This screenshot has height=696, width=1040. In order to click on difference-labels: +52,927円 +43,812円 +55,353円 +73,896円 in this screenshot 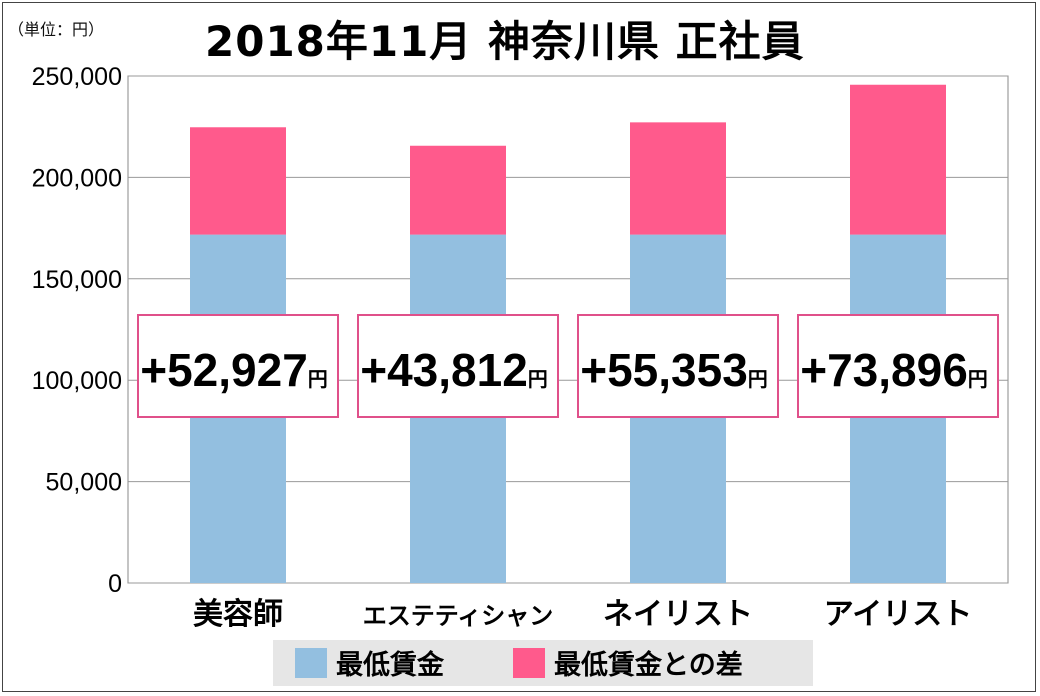, I will do `click(568, 366)`.